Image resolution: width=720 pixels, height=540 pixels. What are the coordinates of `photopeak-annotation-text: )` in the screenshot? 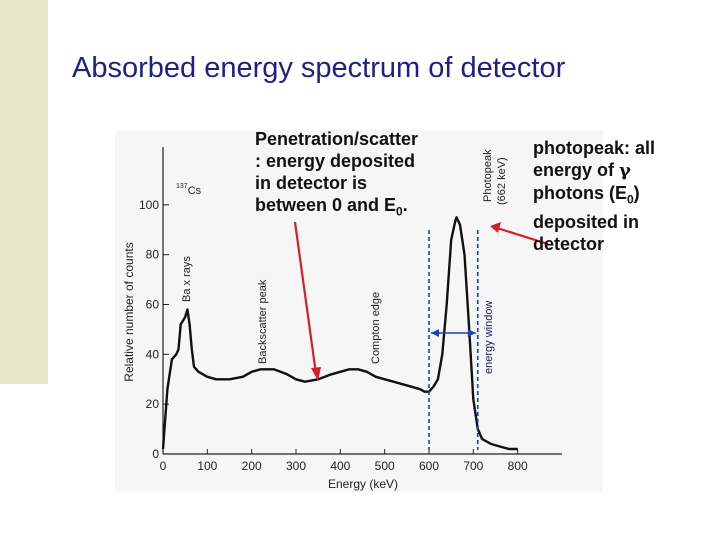 It's located at (636, 193).